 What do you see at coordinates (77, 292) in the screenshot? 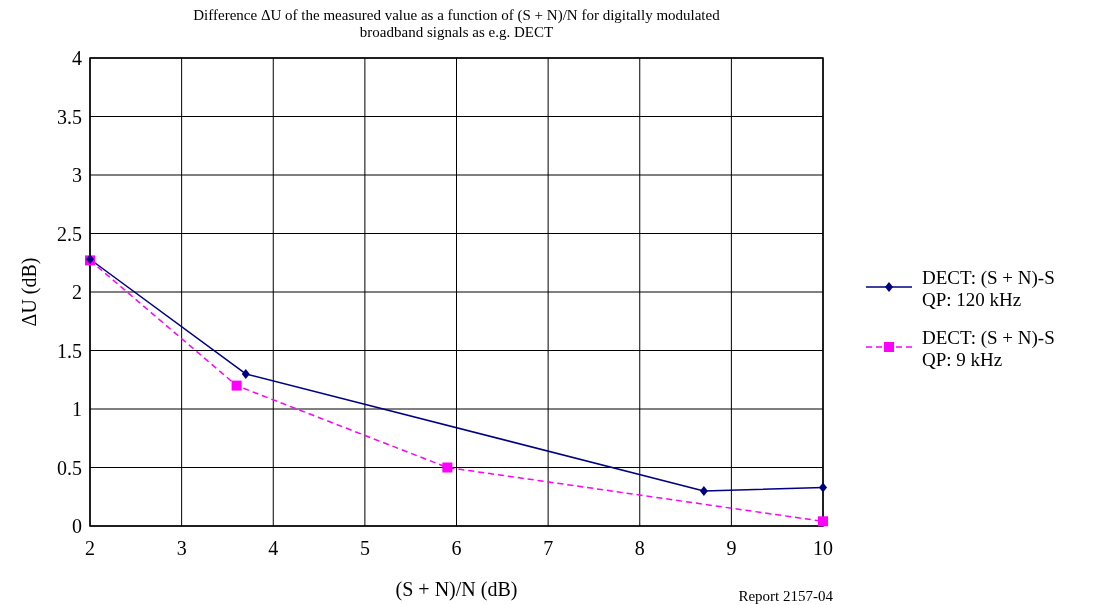
I see `y-tick-label: 2` at bounding box center [77, 292].